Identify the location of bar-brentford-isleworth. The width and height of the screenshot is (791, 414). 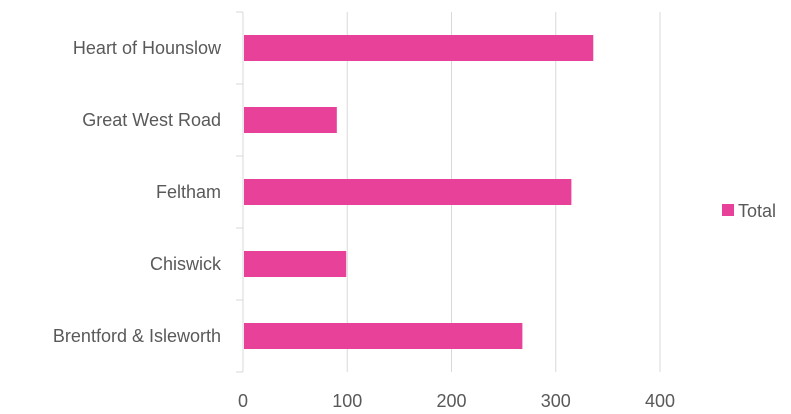
(383, 336).